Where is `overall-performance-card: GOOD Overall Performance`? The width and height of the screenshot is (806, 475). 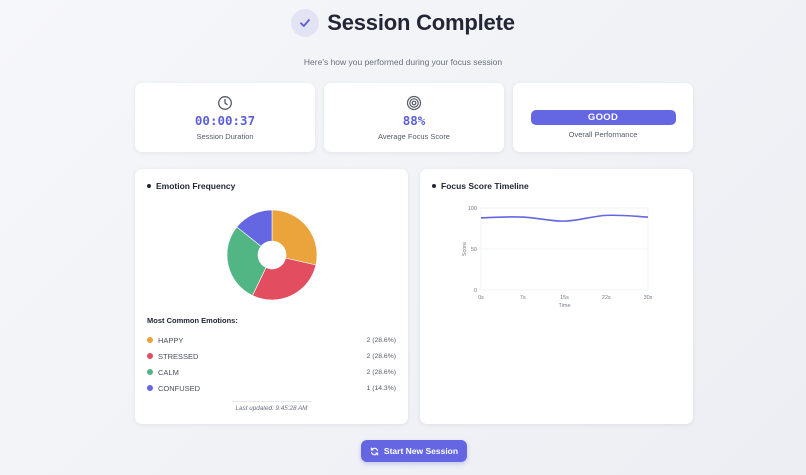
overall-performance-card: GOOD Overall Performance is located at coordinates (603, 117).